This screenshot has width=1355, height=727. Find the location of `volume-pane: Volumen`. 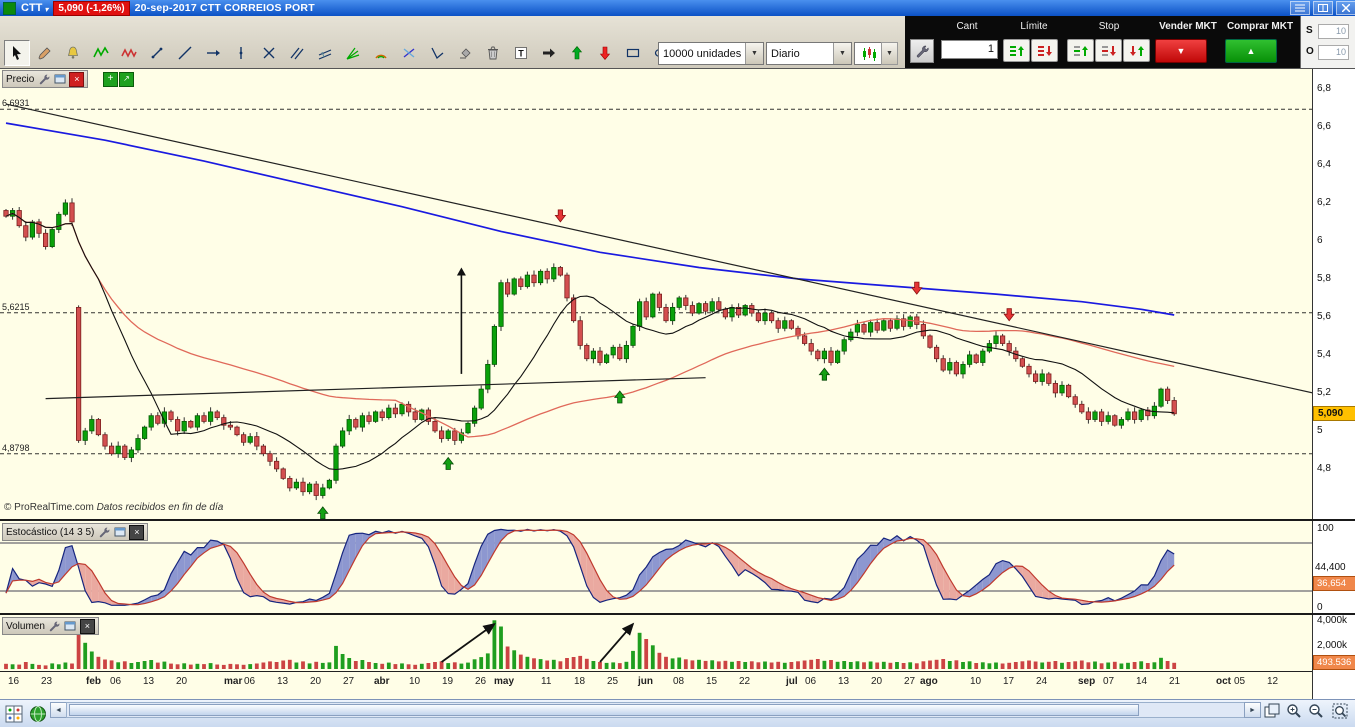

volume-pane: Volumen is located at coordinates (656, 643).